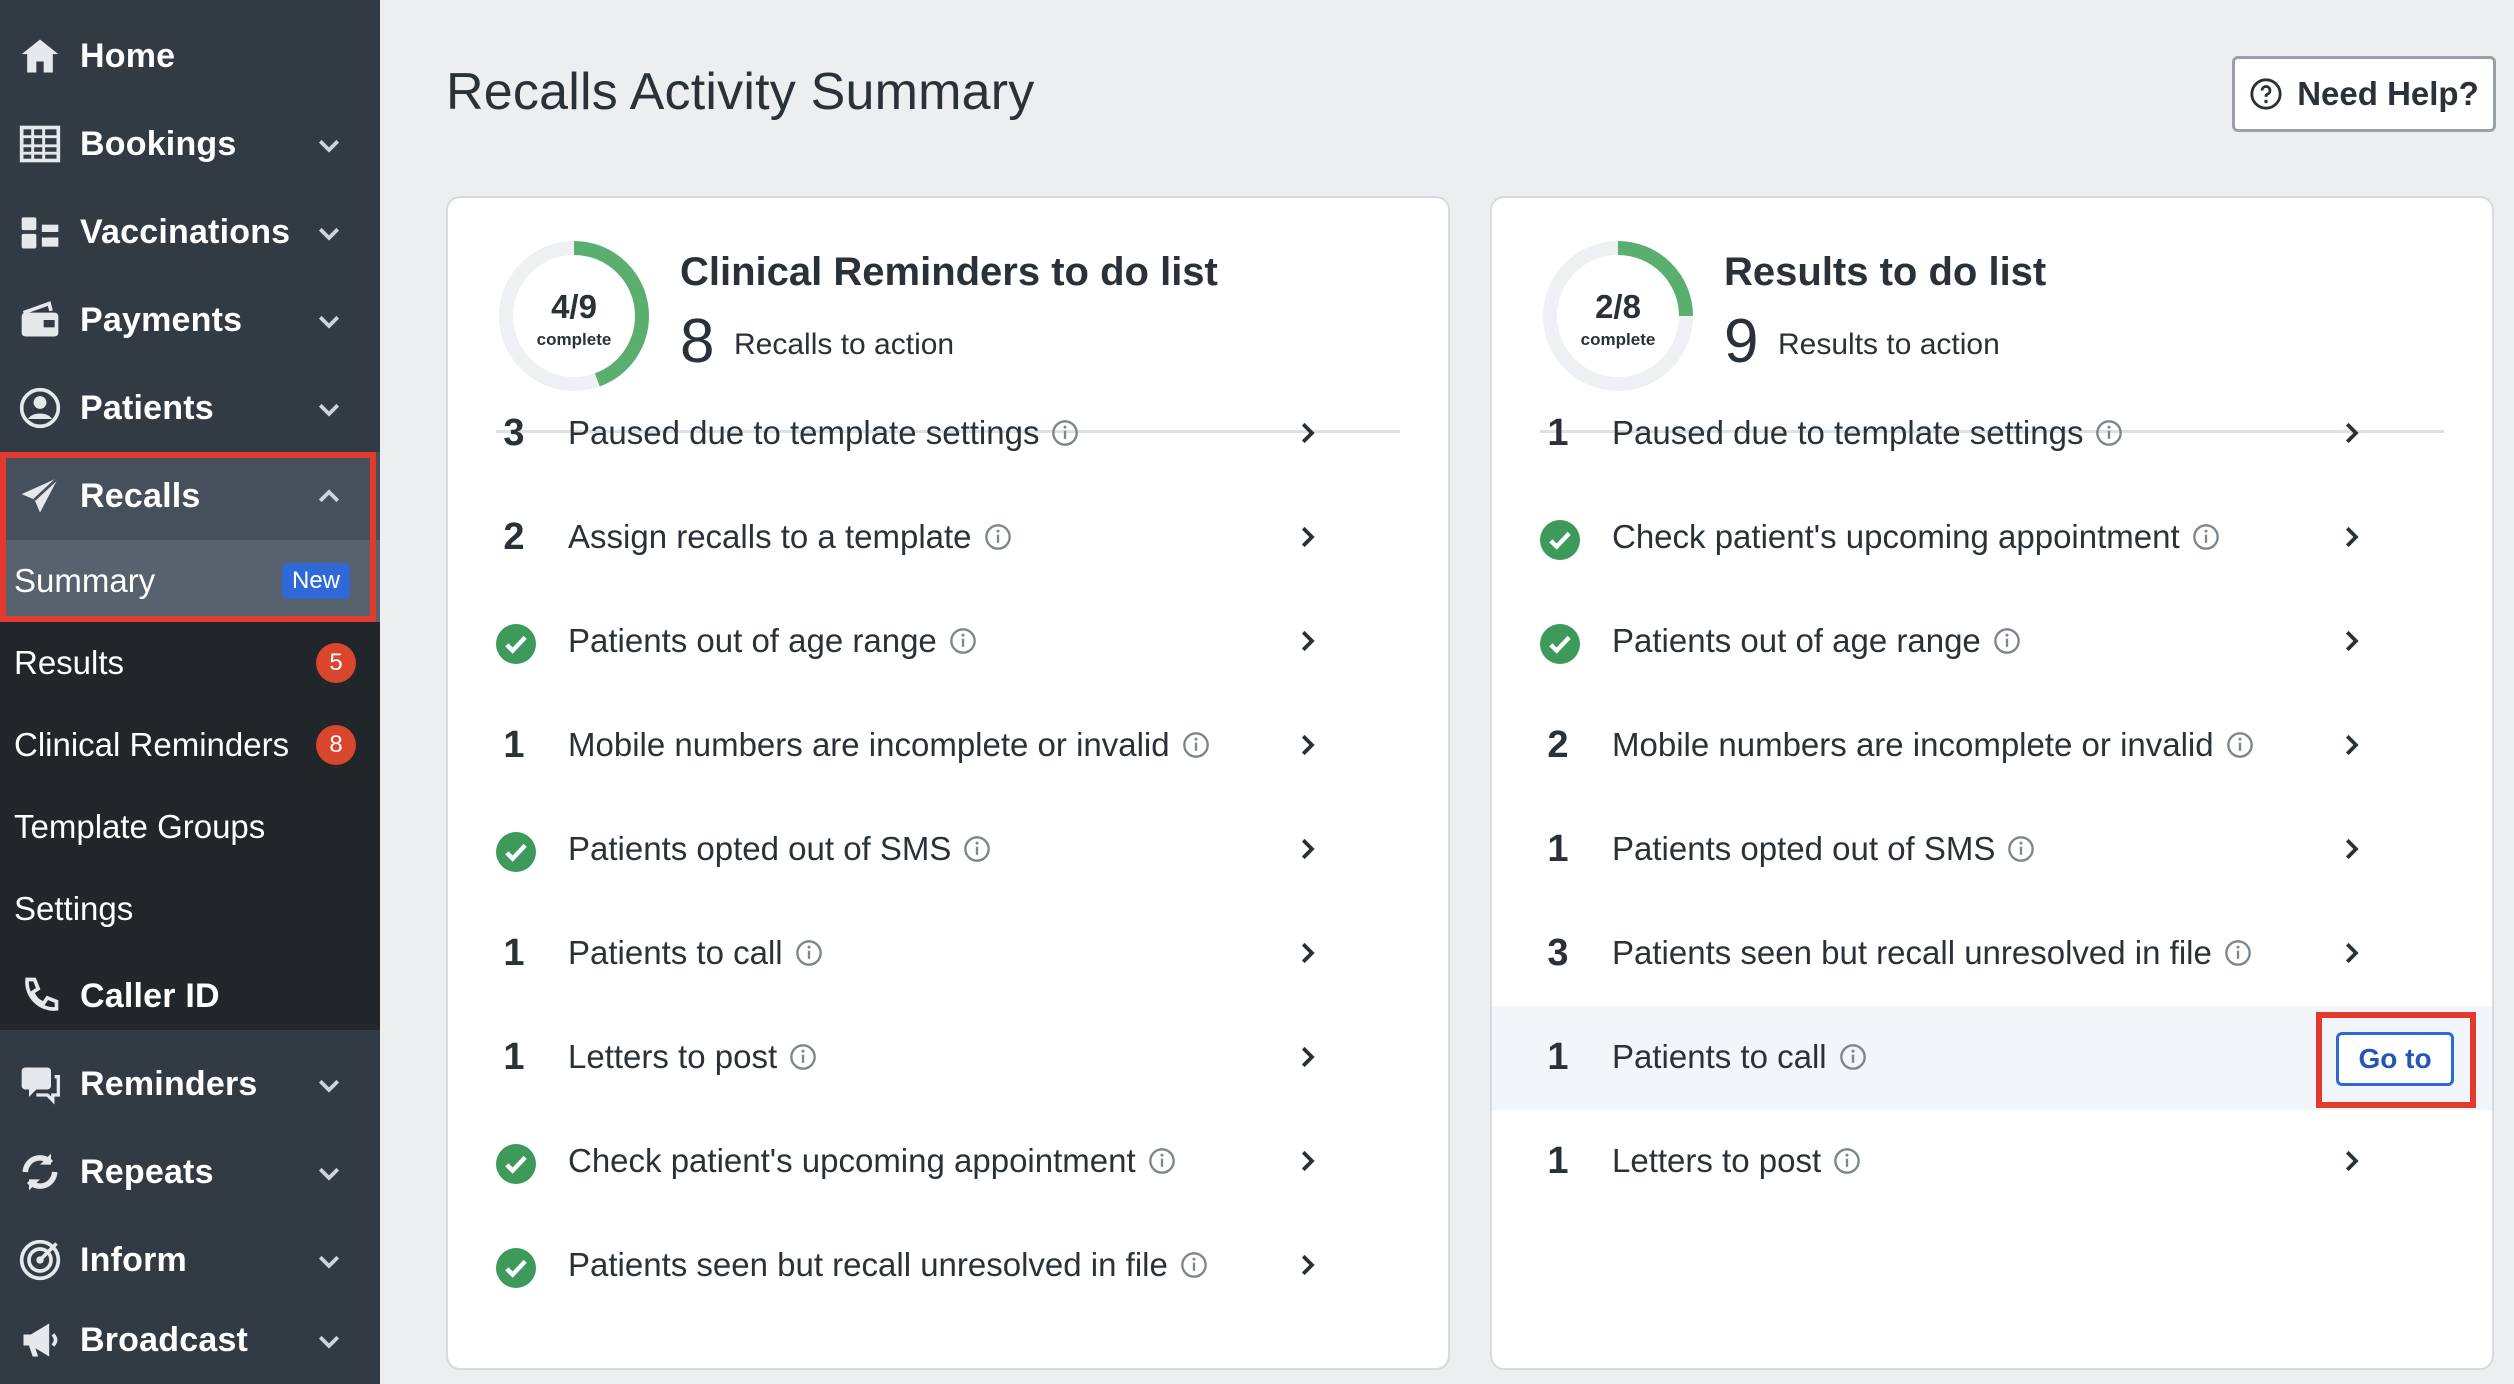 Image resolution: width=2514 pixels, height=1384 pixels. What do you see at coordinates (190, 1260) in the screenshot?
I see `sidebar-item-inform: Inform` at bounding box center [190, 1260].